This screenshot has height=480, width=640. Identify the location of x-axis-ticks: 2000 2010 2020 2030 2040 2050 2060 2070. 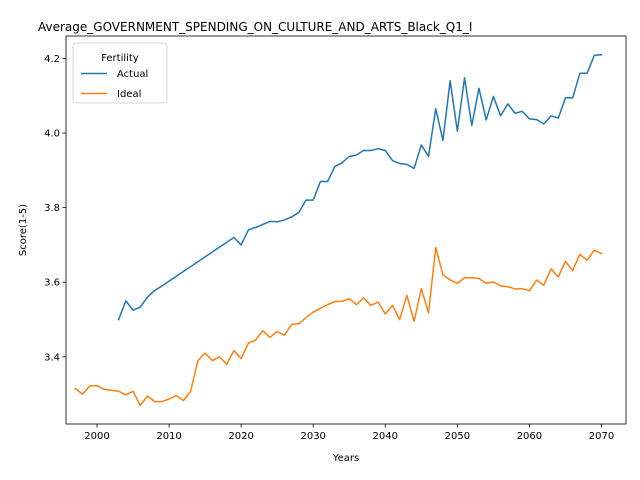
(349, 433).